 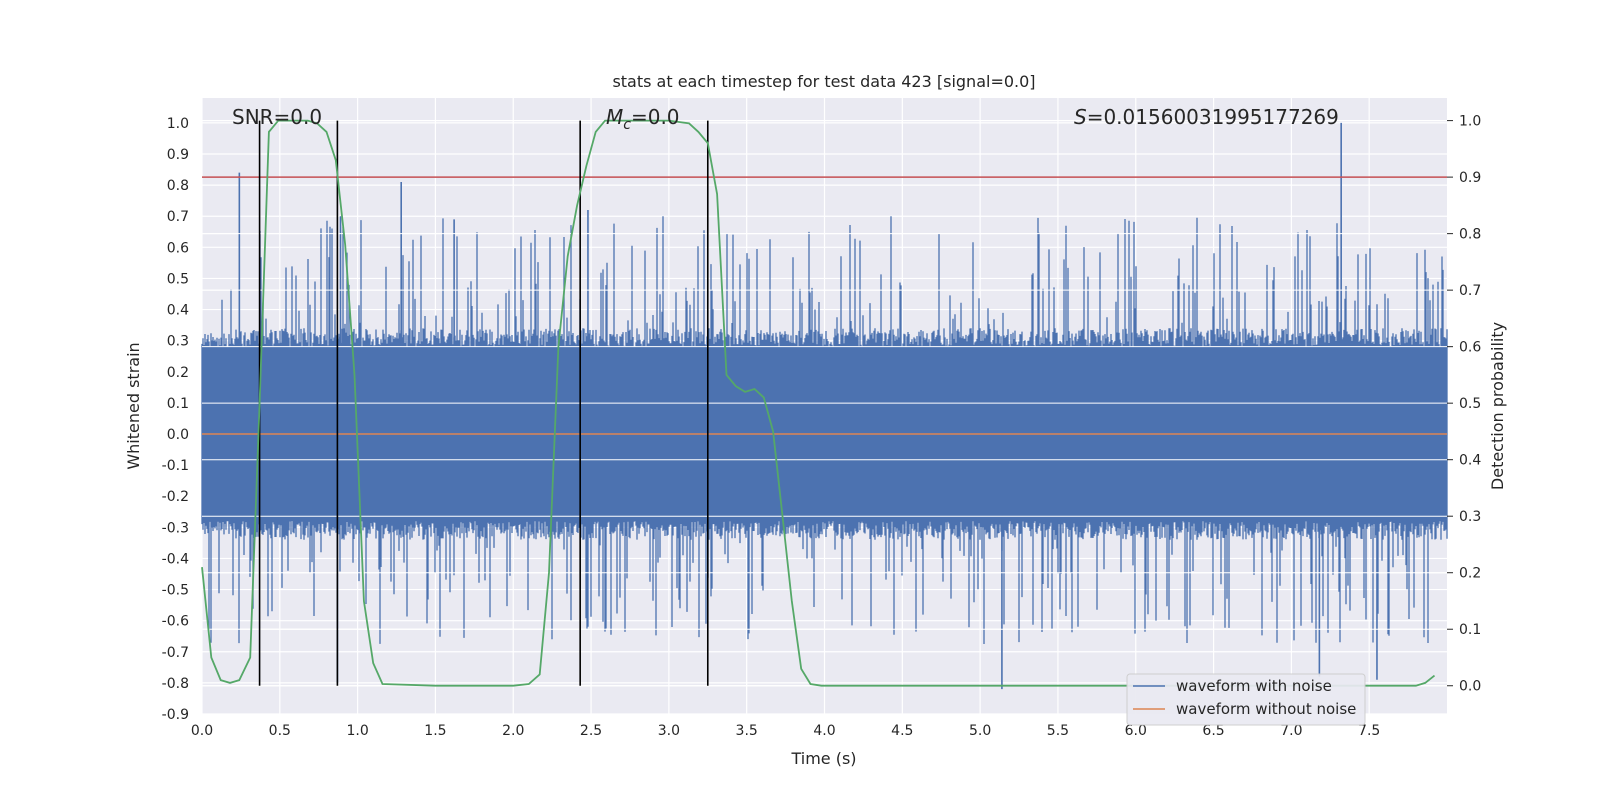 What do you see at coordinates (1266, 709) in the screenshot?
I see `legend-label-clean: waveform without noise` at bounding box center [1266, 709].